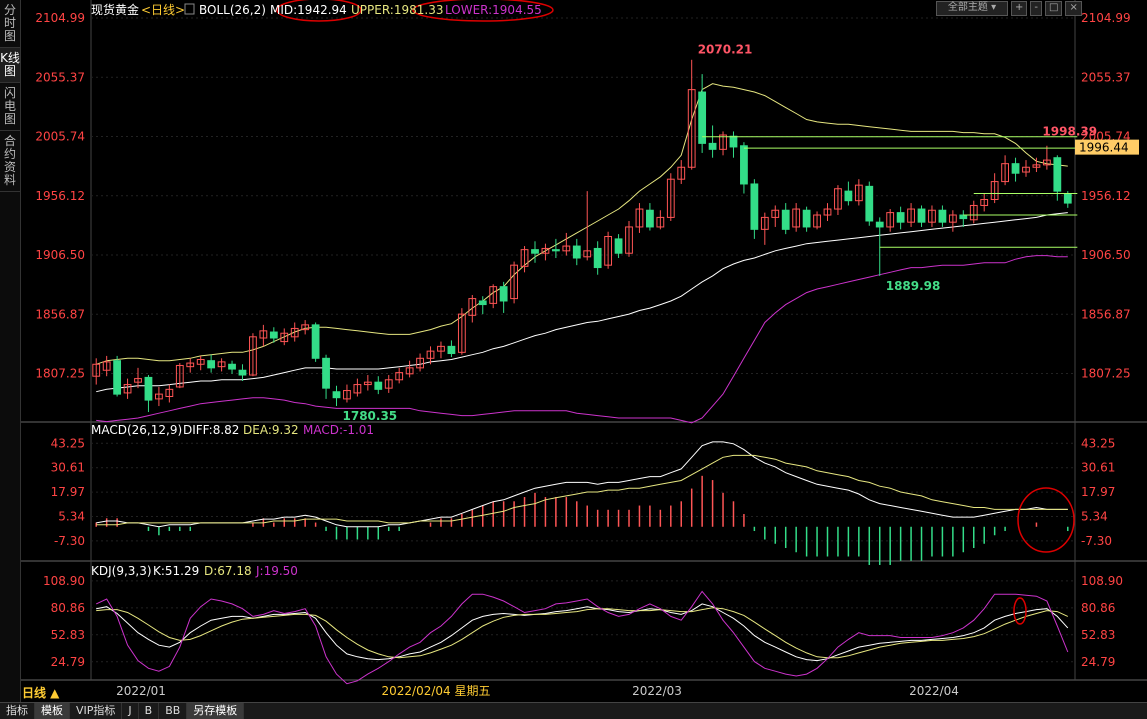 The height and width of the screenshot is (719, 1147). I want to click on window-button-3: ×, so click(1073, 8).